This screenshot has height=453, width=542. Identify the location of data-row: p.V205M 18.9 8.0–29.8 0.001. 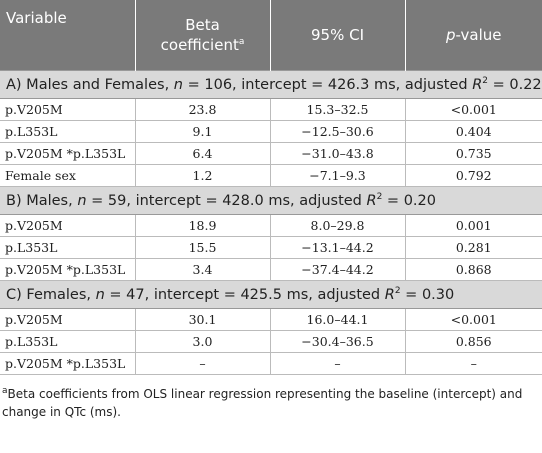
(271, 225).